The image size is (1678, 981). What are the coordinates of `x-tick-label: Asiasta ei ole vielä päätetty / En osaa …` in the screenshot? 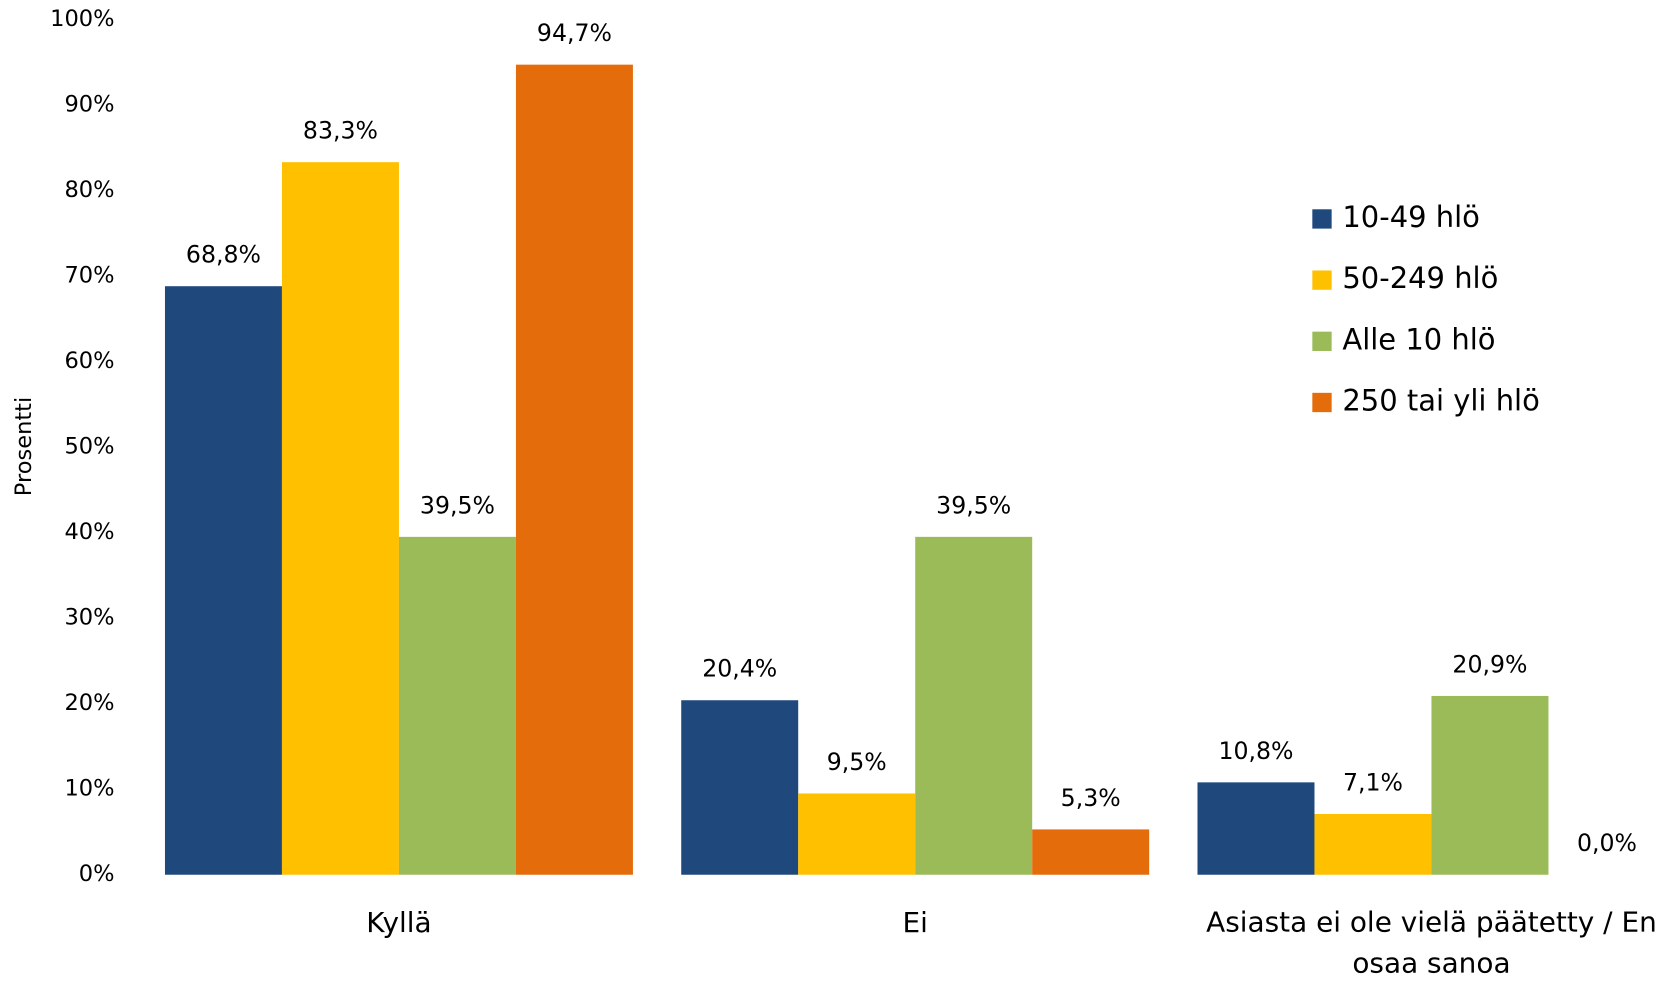 It's located at (1431, 943).